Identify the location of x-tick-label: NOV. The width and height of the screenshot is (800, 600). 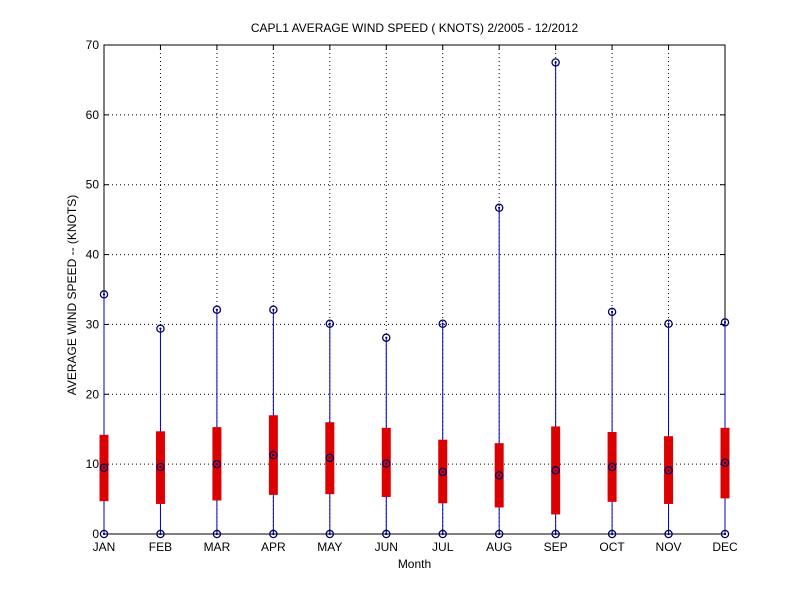
(669, 547).